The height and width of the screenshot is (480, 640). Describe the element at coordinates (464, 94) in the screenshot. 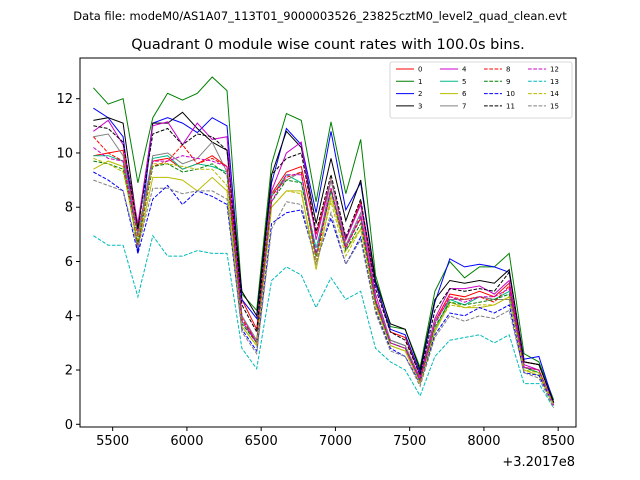

I see `legend-label-6: 6` at that location.